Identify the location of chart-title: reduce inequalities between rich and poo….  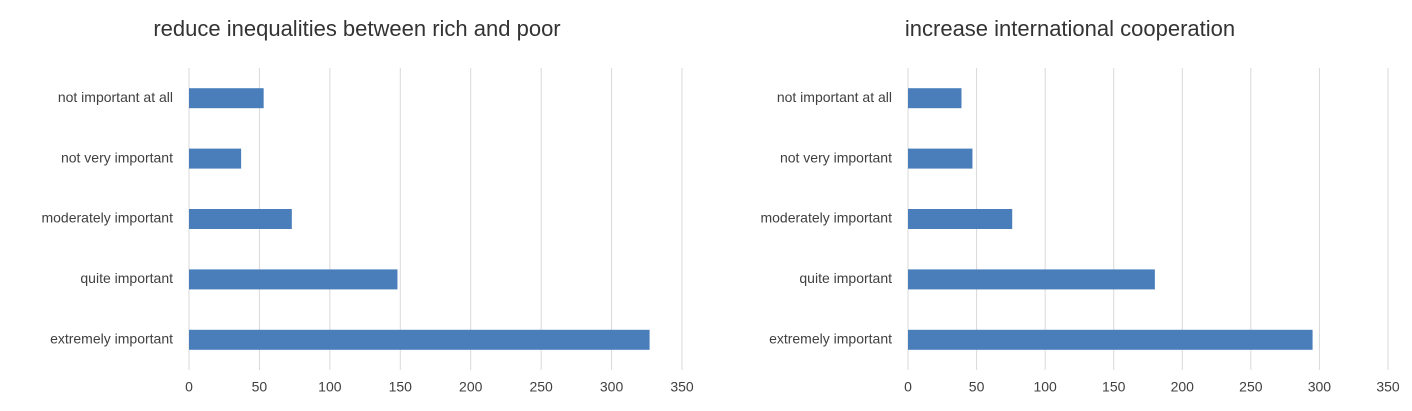
(356, 28).